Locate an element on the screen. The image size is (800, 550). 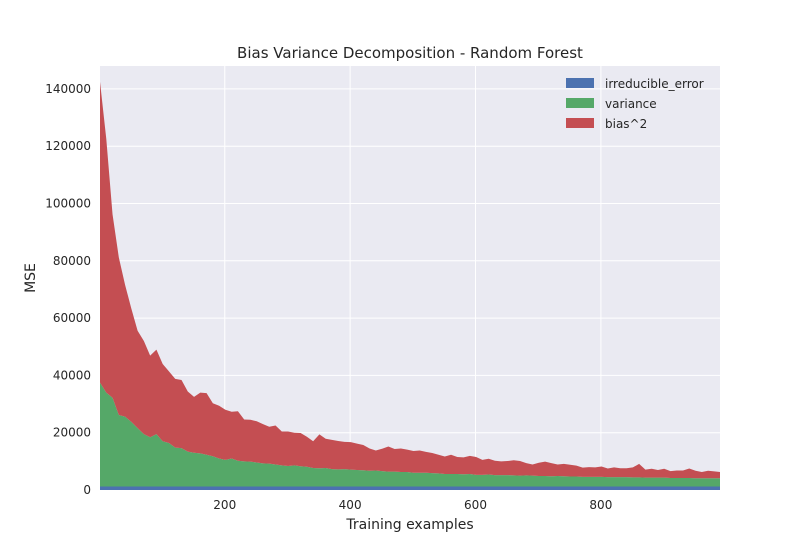
y-tick-label-4: 80000 is located at coordinates (72, 261).